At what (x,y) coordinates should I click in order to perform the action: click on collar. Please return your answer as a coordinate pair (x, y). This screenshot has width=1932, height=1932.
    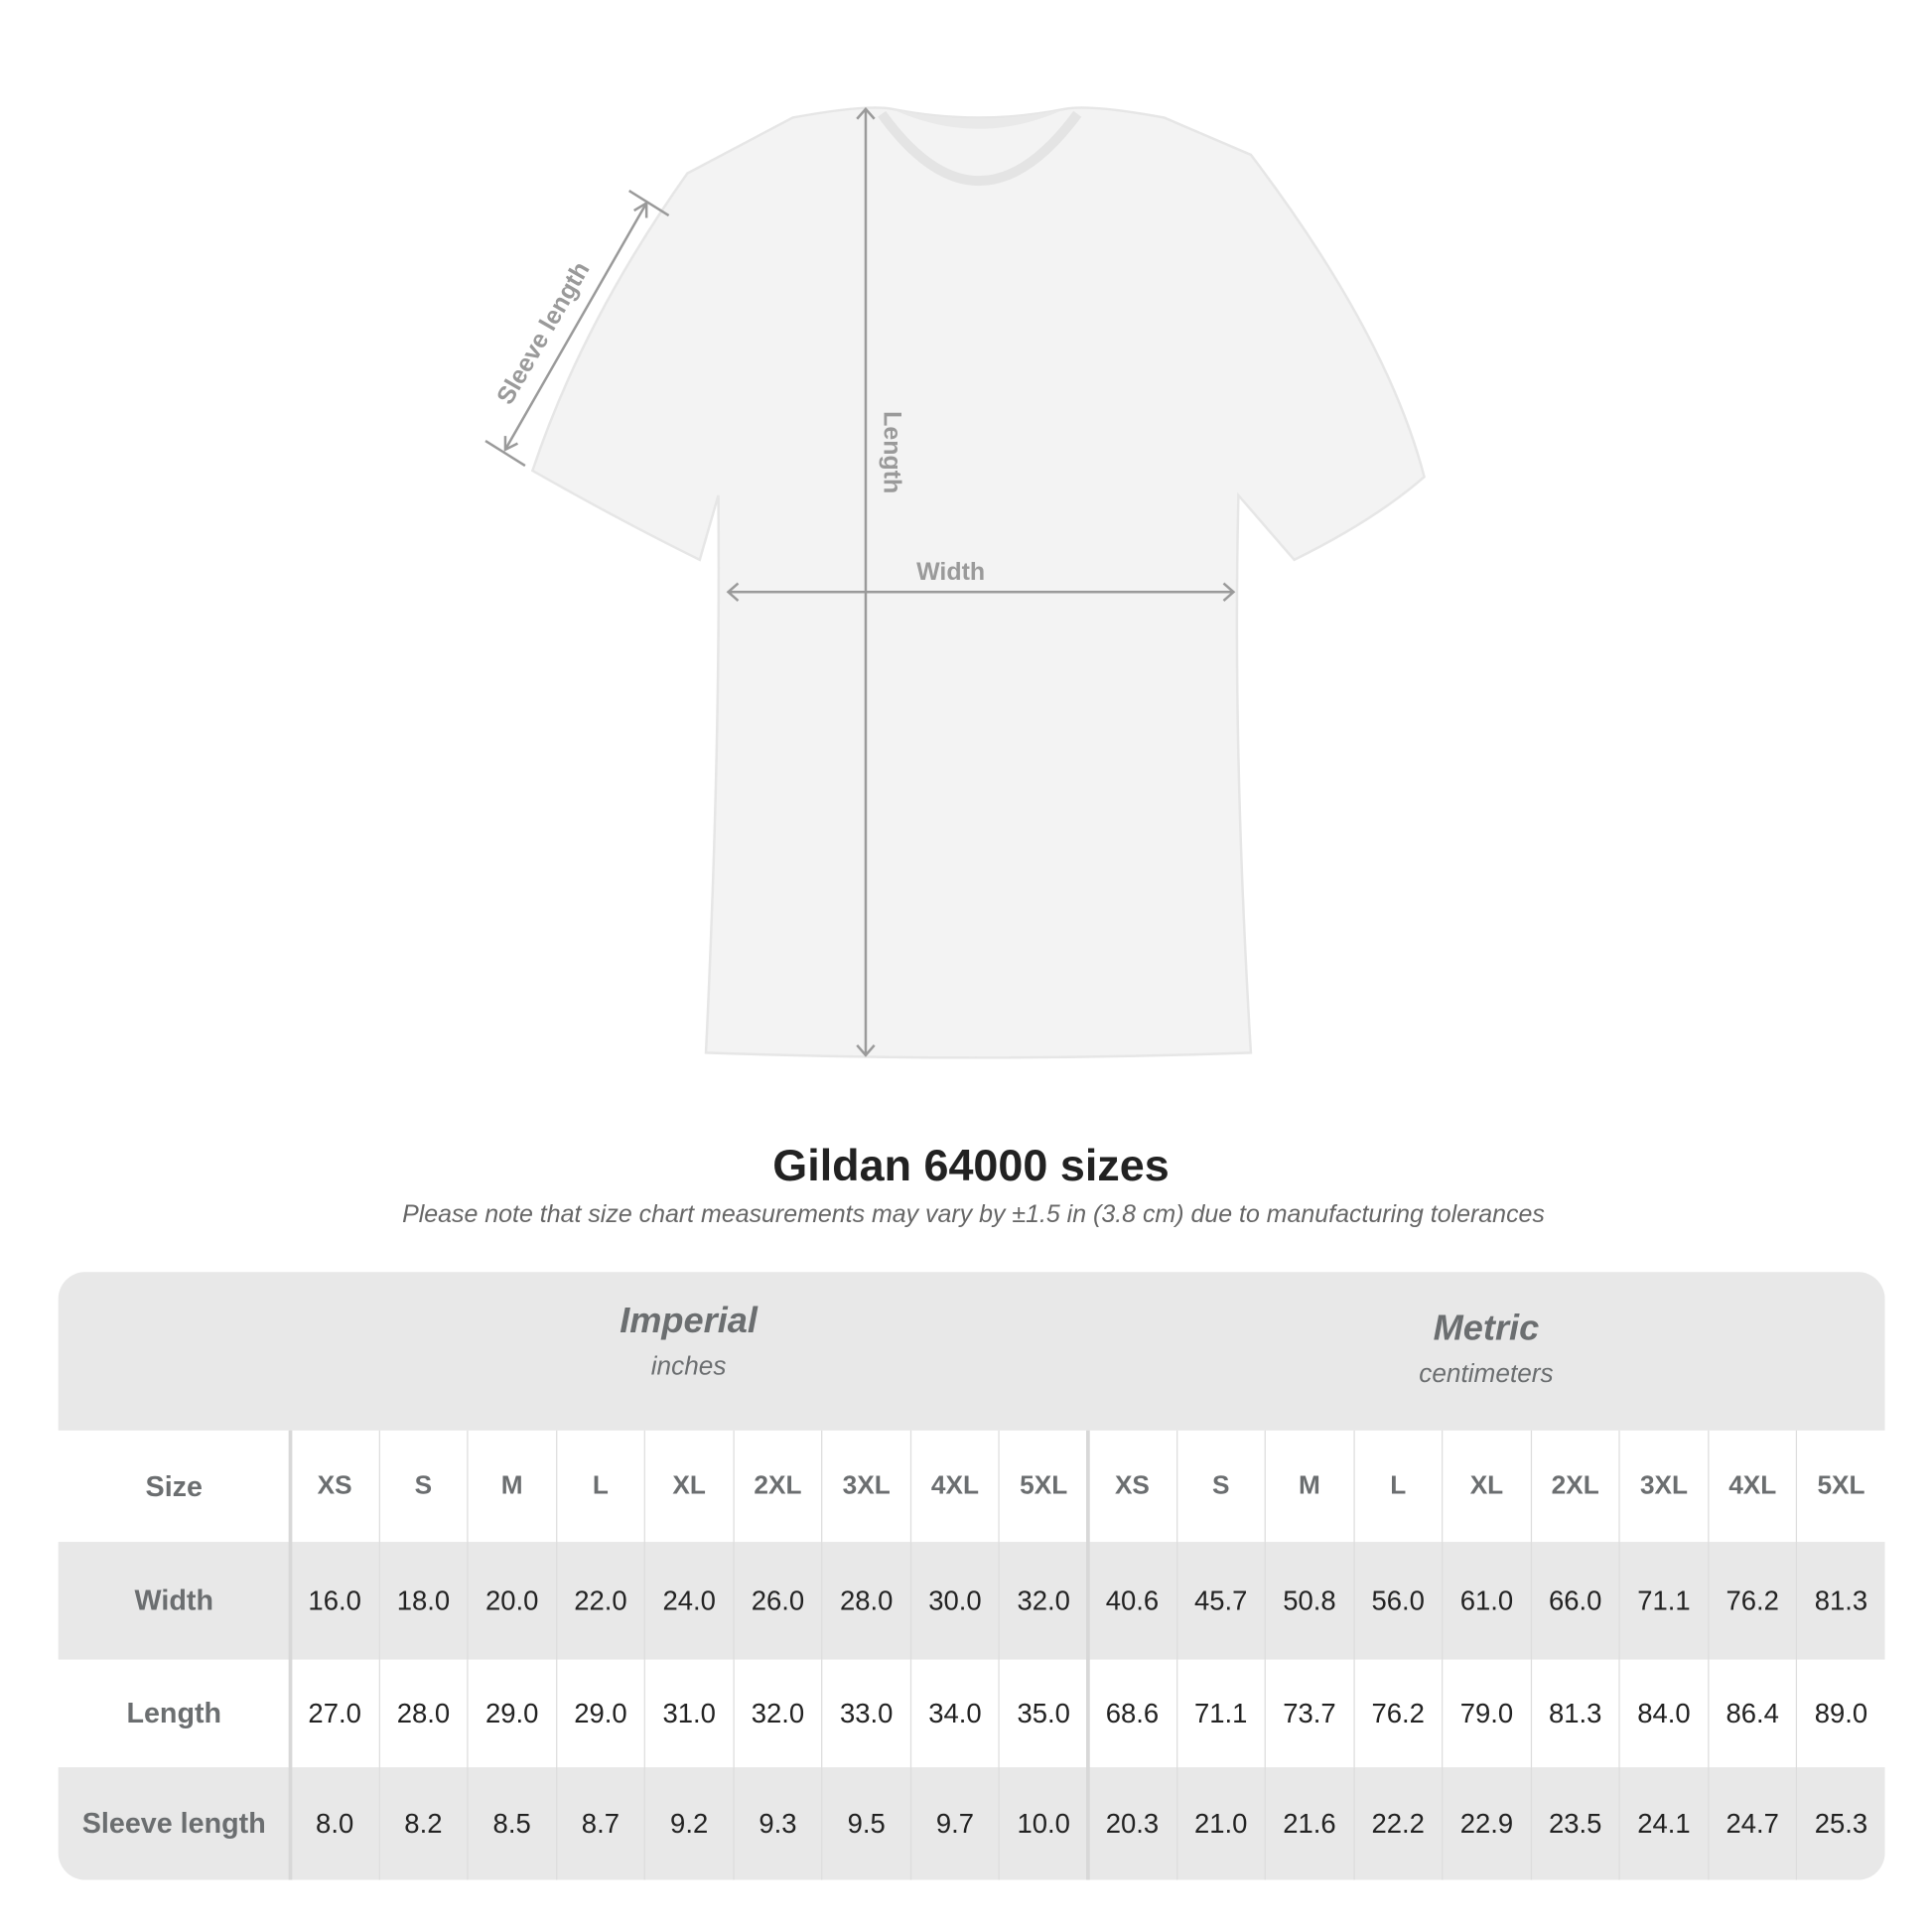
    Looking at the image, I should click on (979, 119).